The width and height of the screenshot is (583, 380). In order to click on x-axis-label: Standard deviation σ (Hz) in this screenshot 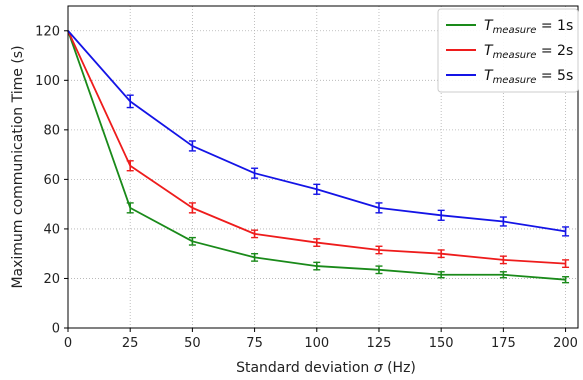, I will do `click(326, 368)`.